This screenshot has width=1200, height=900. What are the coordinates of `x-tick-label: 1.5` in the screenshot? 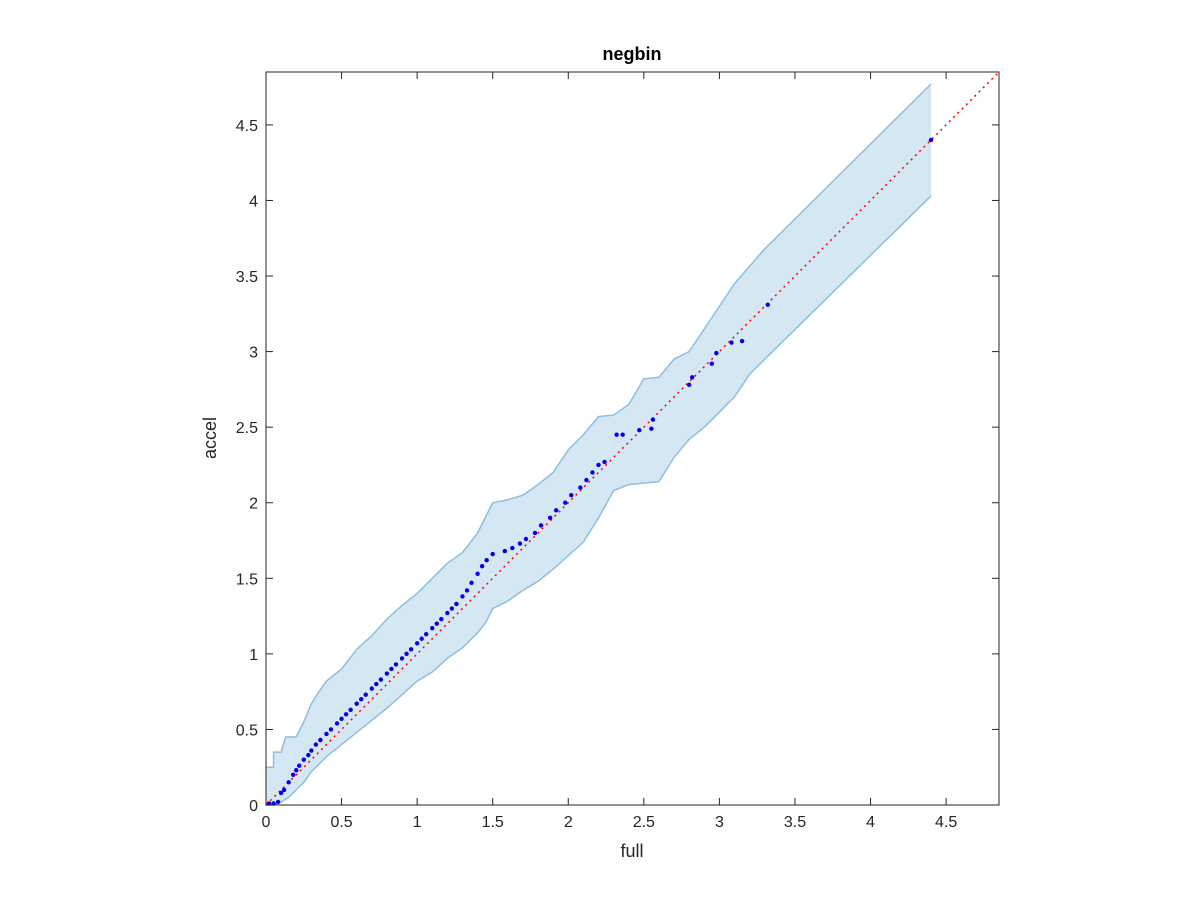 It's located at (493, 822).